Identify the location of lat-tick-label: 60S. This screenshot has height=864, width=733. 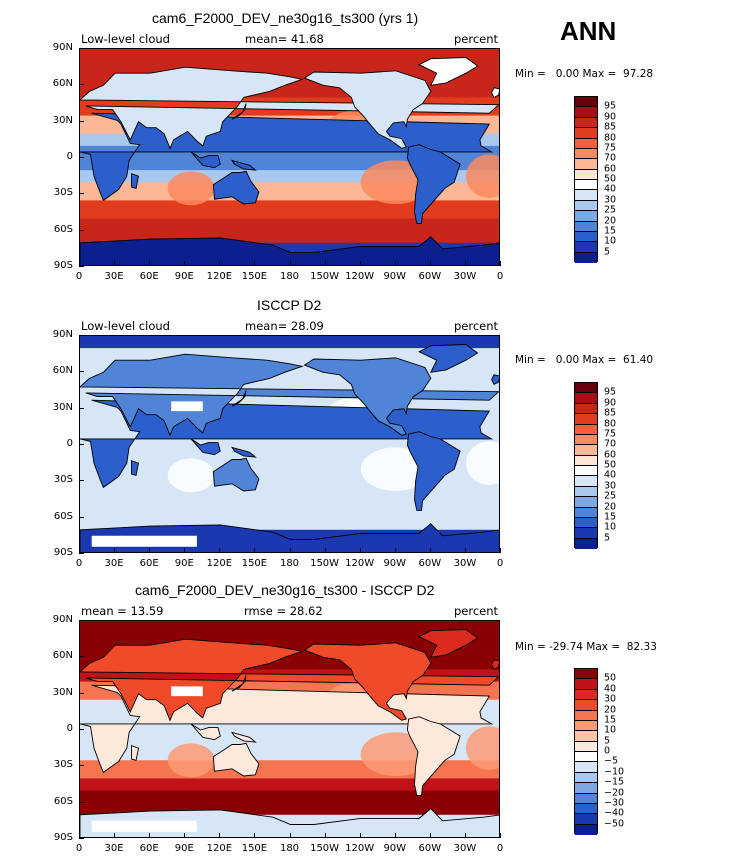
(63, 801).